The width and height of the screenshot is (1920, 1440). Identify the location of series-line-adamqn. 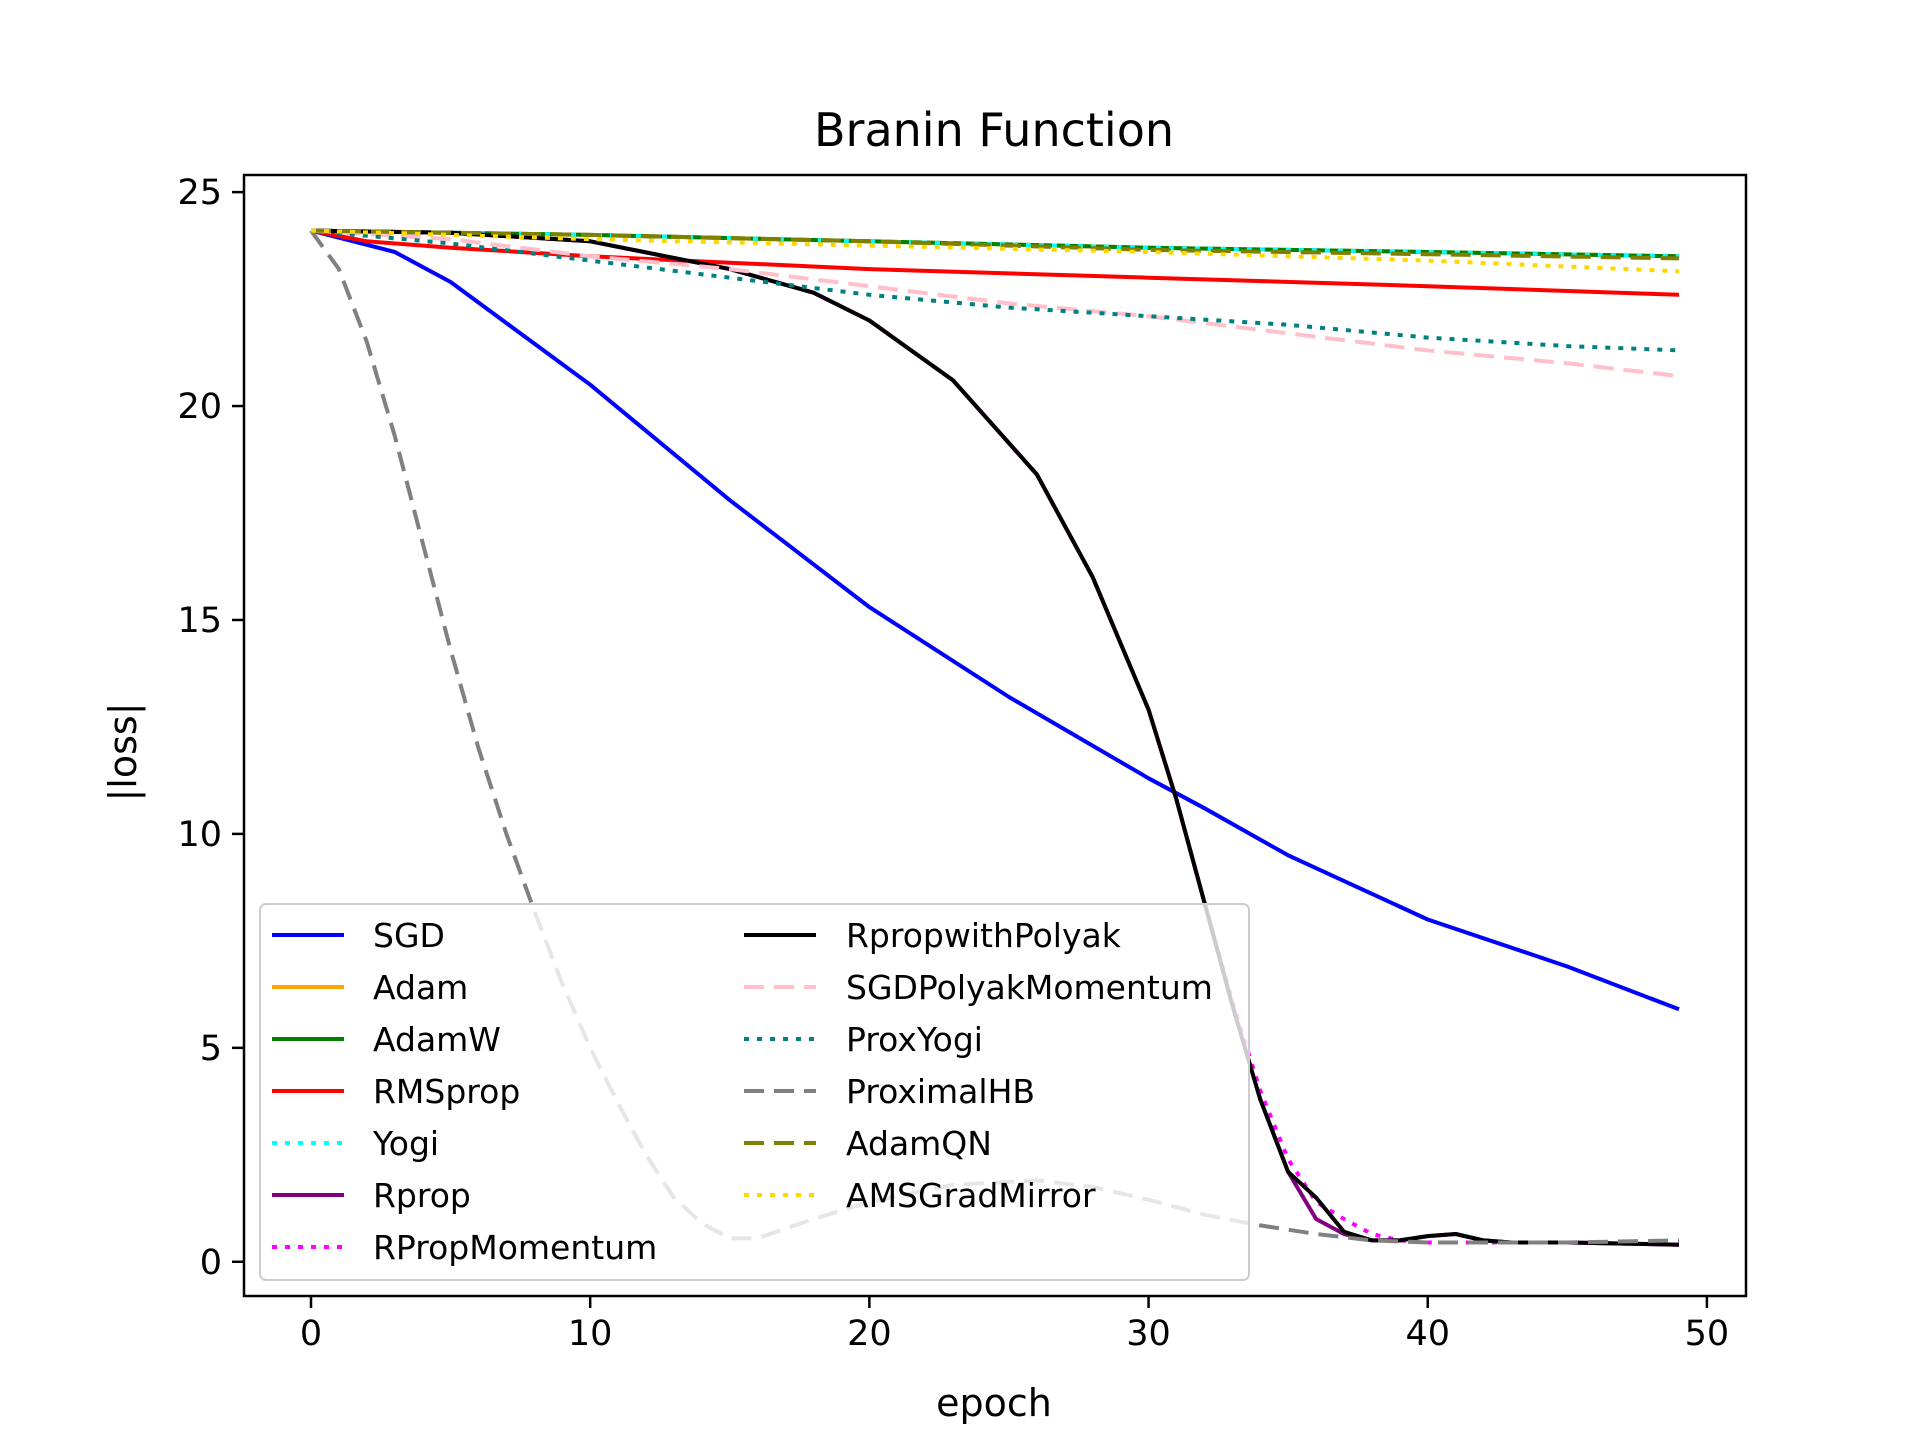
(995, 244).